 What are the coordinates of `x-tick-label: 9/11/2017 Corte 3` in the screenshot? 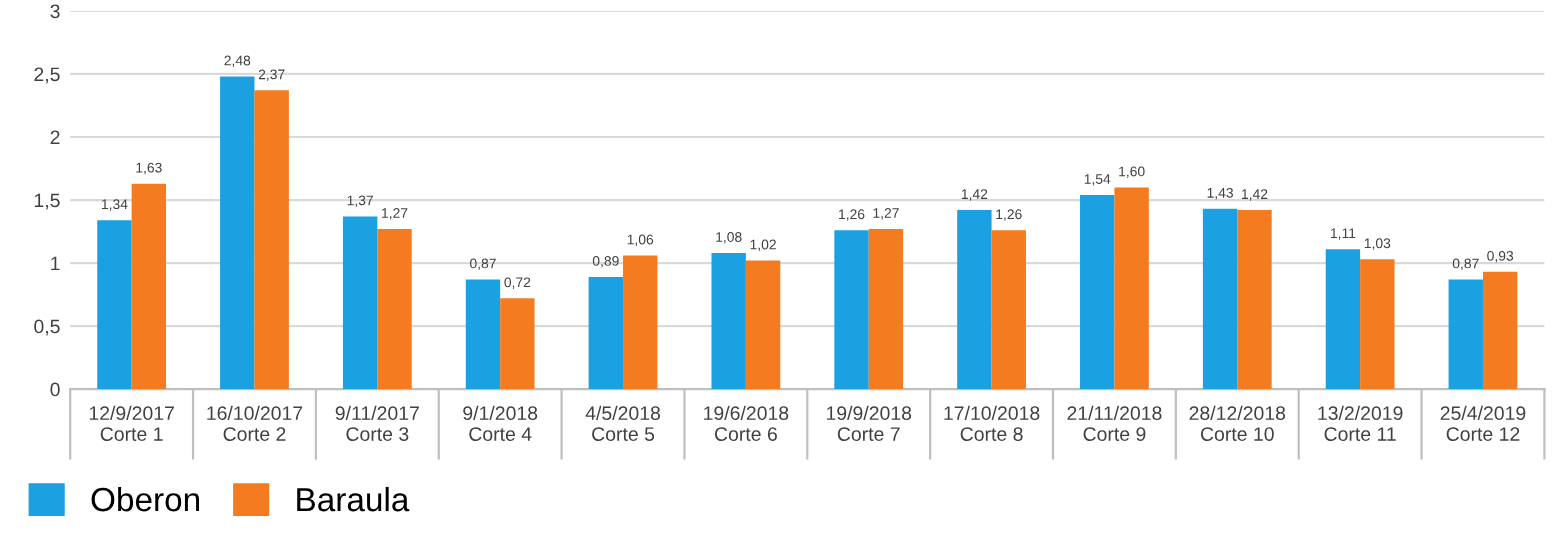 It's located at (377, 423).